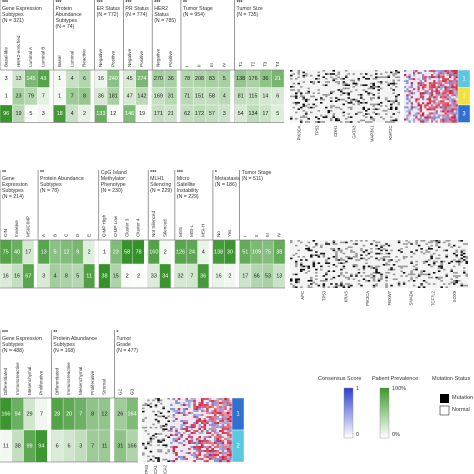 Image resolution: width=474 pixels, height=474 pixels. I want to click on cell-value: 270, so click(158, 79).